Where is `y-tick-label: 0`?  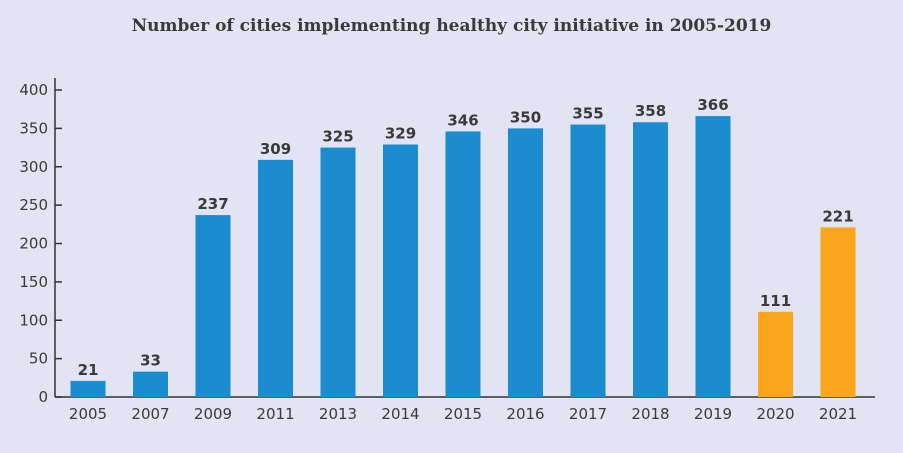
y-tick-label: 0 is located at coordinates (43, 397).